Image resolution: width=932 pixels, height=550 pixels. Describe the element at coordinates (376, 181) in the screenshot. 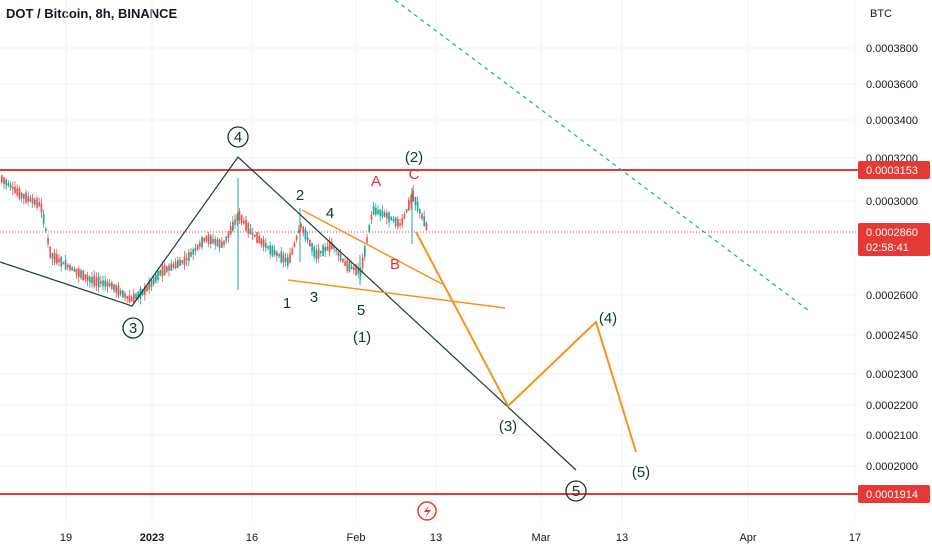

I see `correction-label: A` at that location.